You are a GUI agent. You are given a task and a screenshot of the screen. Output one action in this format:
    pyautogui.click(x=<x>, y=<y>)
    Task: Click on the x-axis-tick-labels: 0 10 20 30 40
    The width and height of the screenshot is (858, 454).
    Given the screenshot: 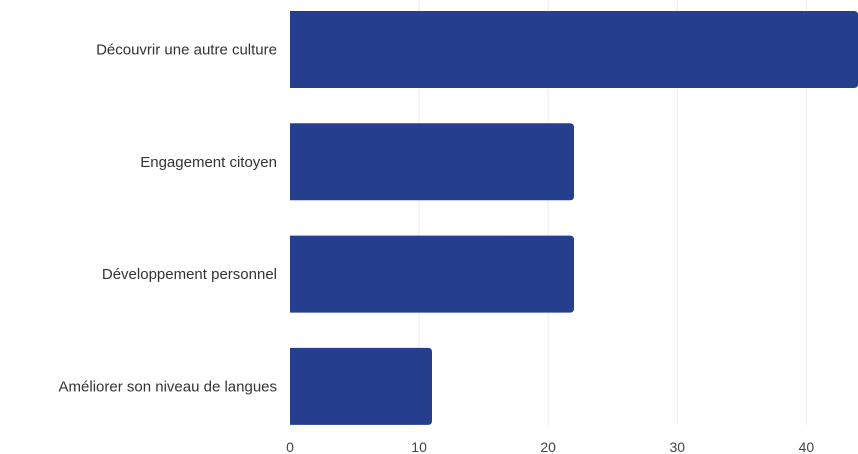 What is the action you would take?
    pyautogui.click(x=550, y=446)
    